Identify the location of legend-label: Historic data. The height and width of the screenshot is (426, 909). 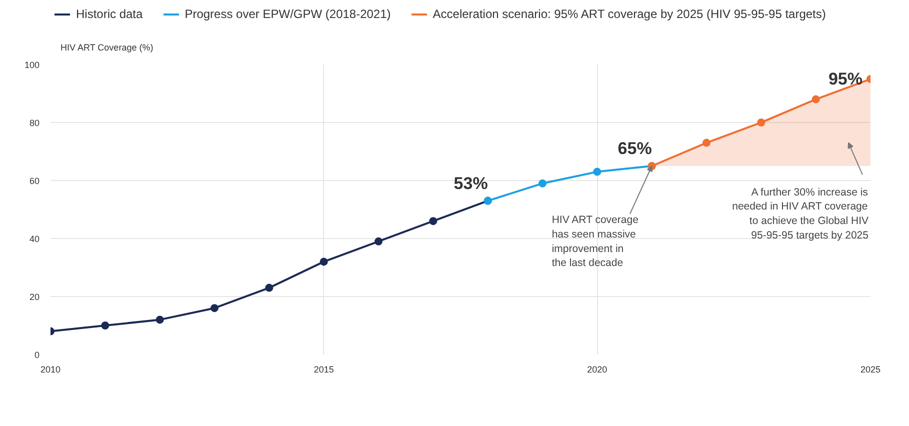
(109, 14).